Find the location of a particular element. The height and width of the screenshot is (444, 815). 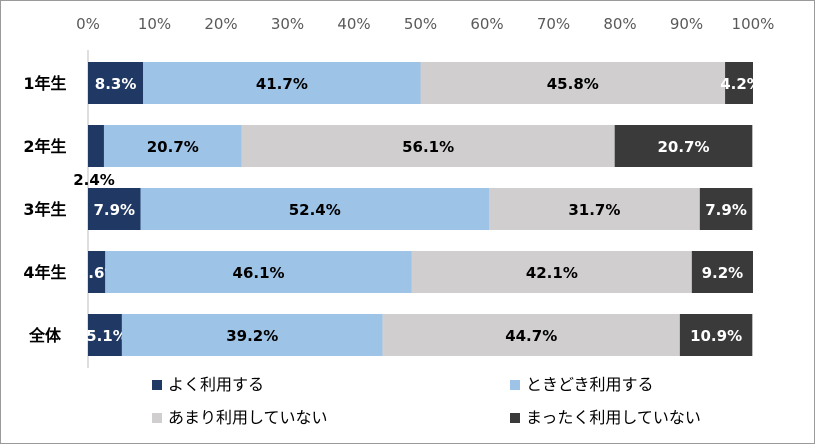

x-tick-label: 100% is located at coordinates (753, 24).